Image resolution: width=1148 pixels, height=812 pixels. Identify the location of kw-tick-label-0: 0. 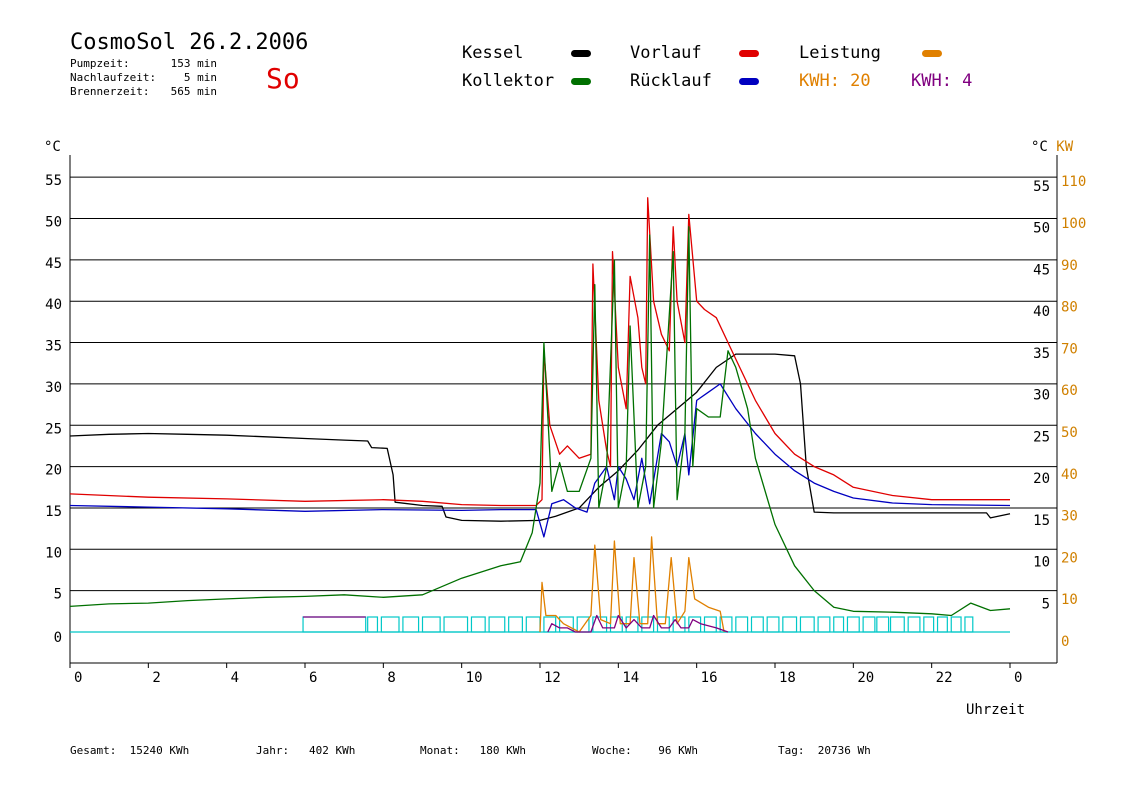
(1065, 642).